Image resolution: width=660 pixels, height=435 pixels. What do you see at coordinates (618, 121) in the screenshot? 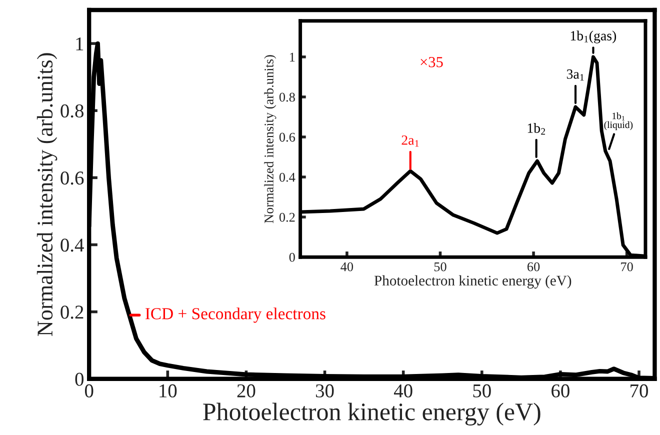
I see `annotation: 1b$_{1}$ (liquid)` at bounding box center [618, 121].